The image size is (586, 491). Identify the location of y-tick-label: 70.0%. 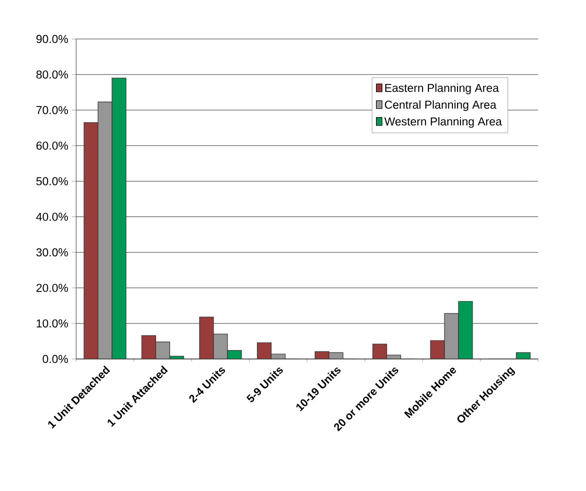
(52, 110).